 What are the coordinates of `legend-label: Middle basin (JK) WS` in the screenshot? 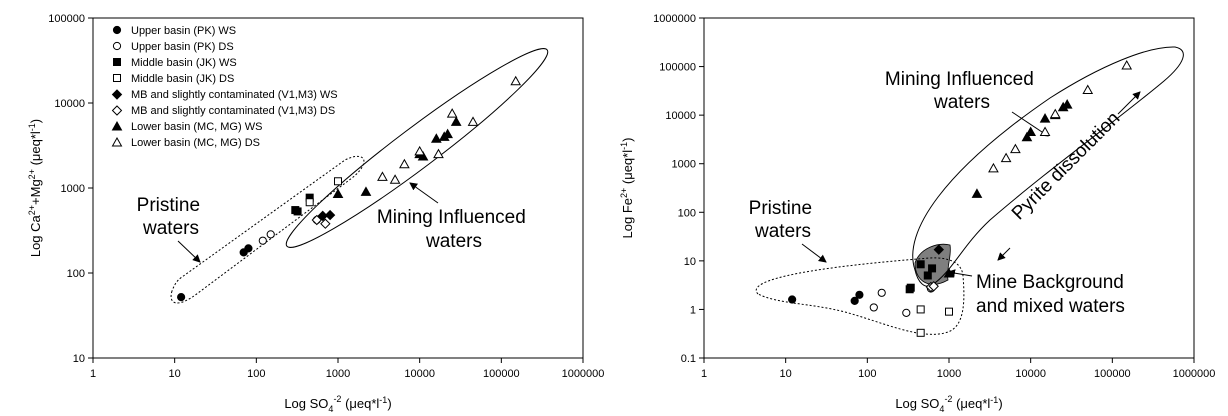 It's located at (184, 63).